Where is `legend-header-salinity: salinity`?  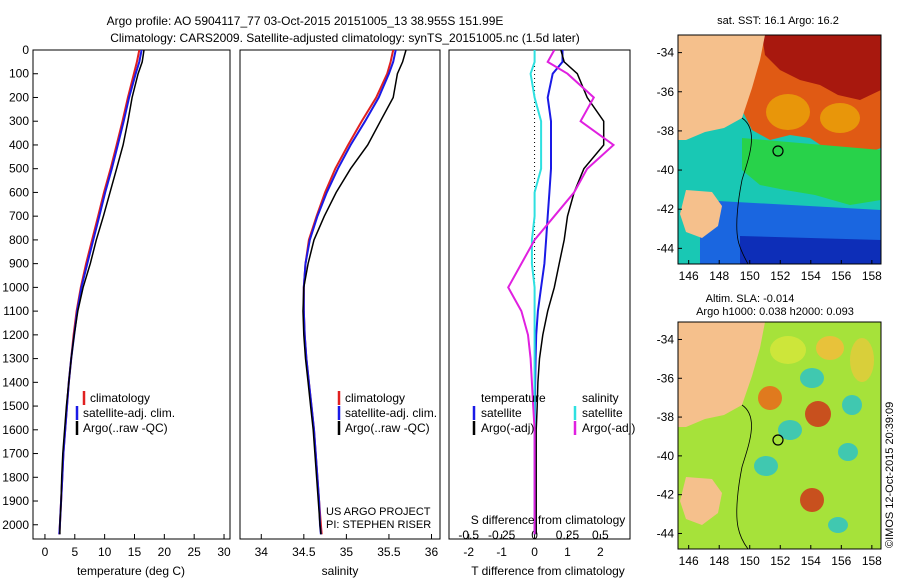
legend-header-salinity: salinity is located at coordinates (600, 398).